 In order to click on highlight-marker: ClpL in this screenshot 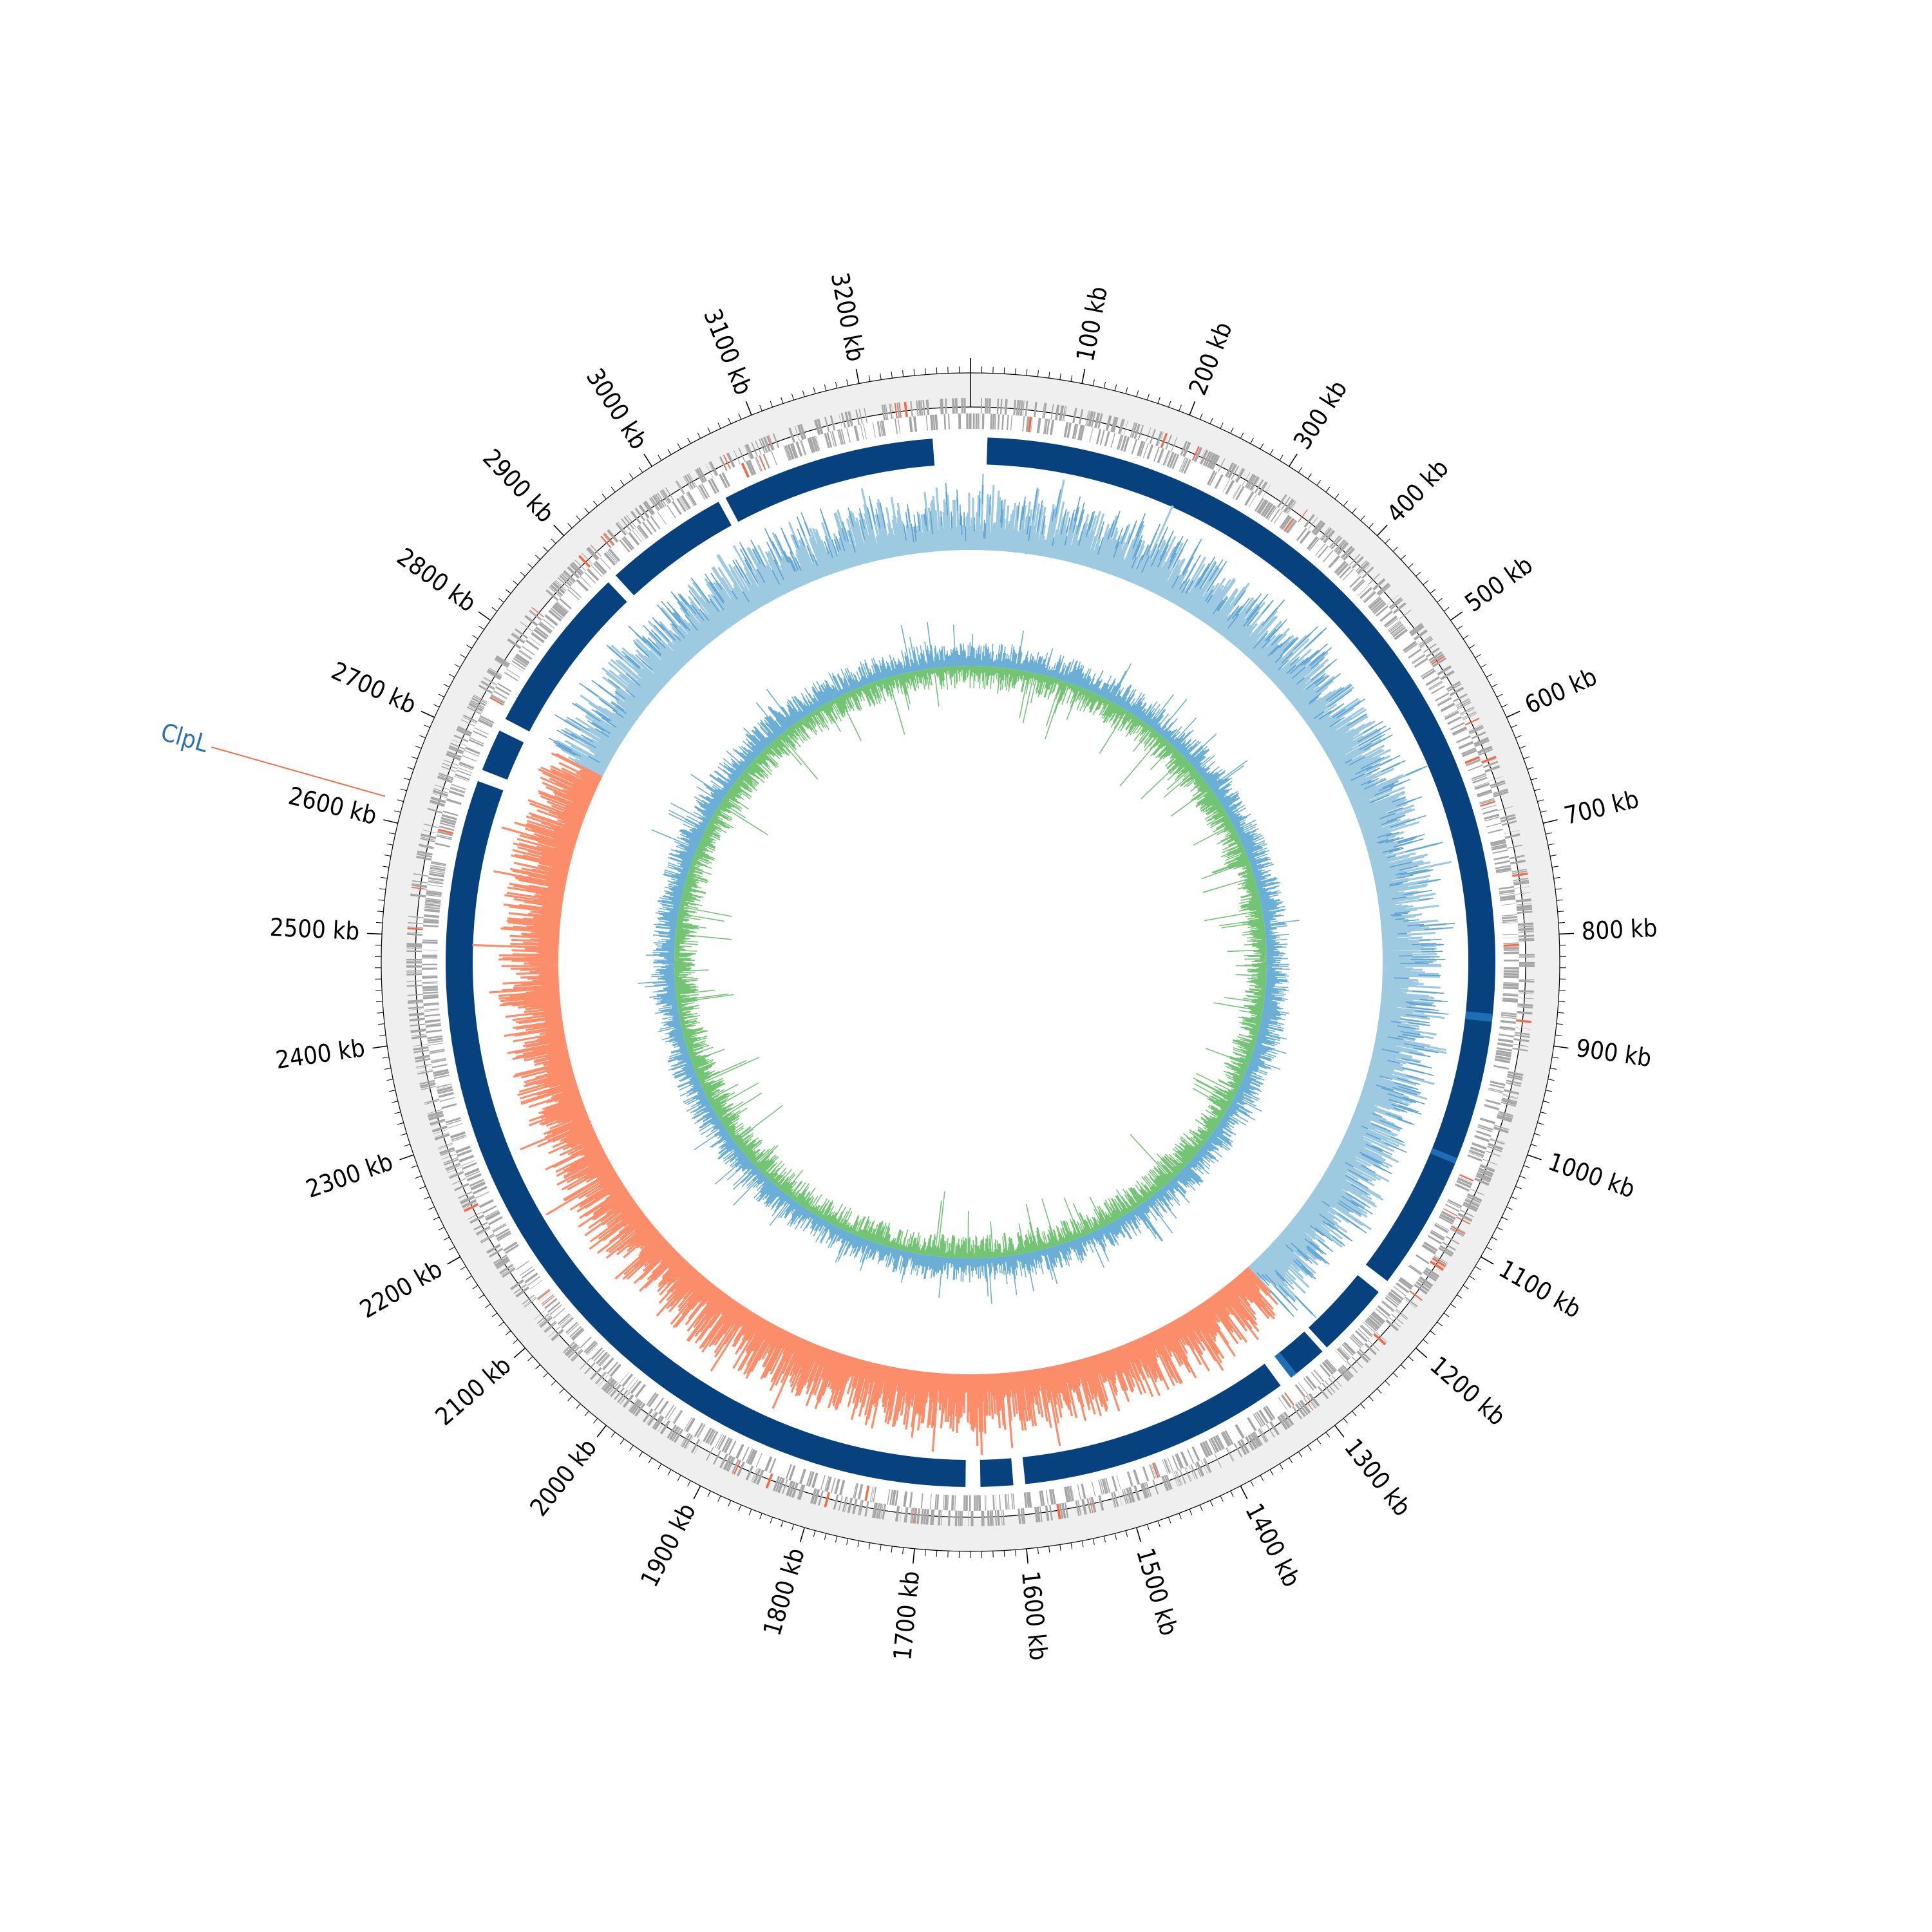, I will do `click(272, 757)`.